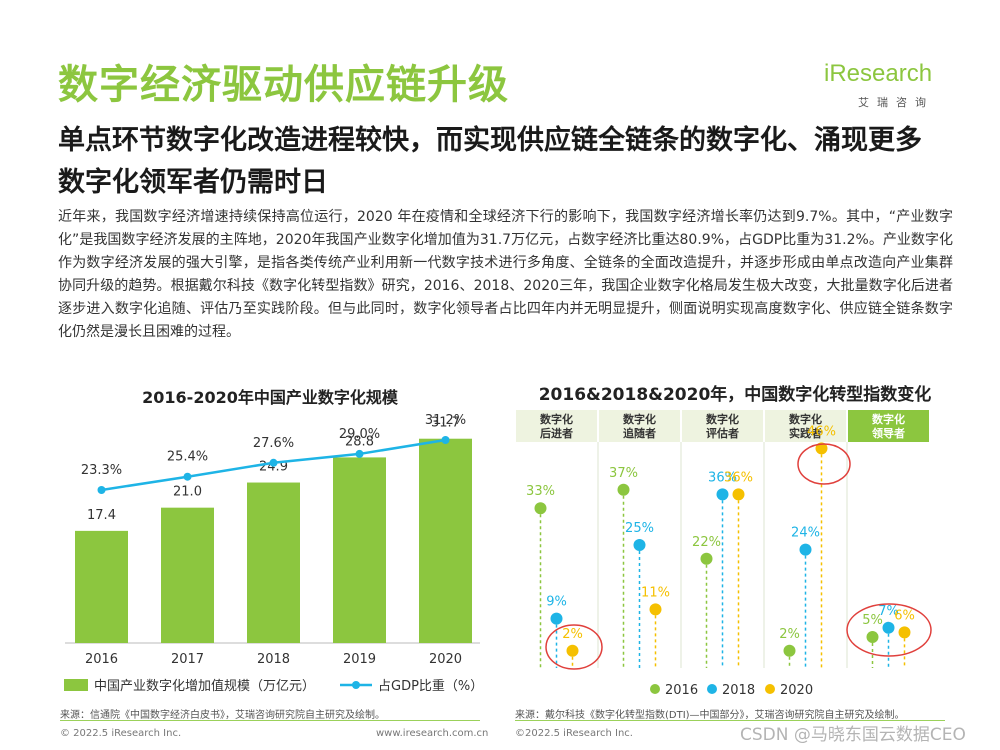  Describe the element at coordinates (356, 685) in the screenshot. I see `legend-line-marker` at that location.